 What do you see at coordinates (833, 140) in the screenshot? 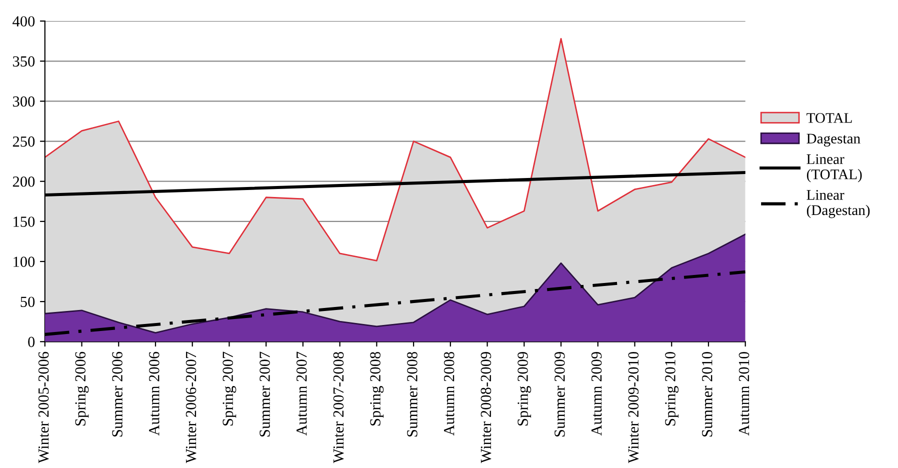
I see `legend-label: Dagestan` at bounding box center [833, 140].